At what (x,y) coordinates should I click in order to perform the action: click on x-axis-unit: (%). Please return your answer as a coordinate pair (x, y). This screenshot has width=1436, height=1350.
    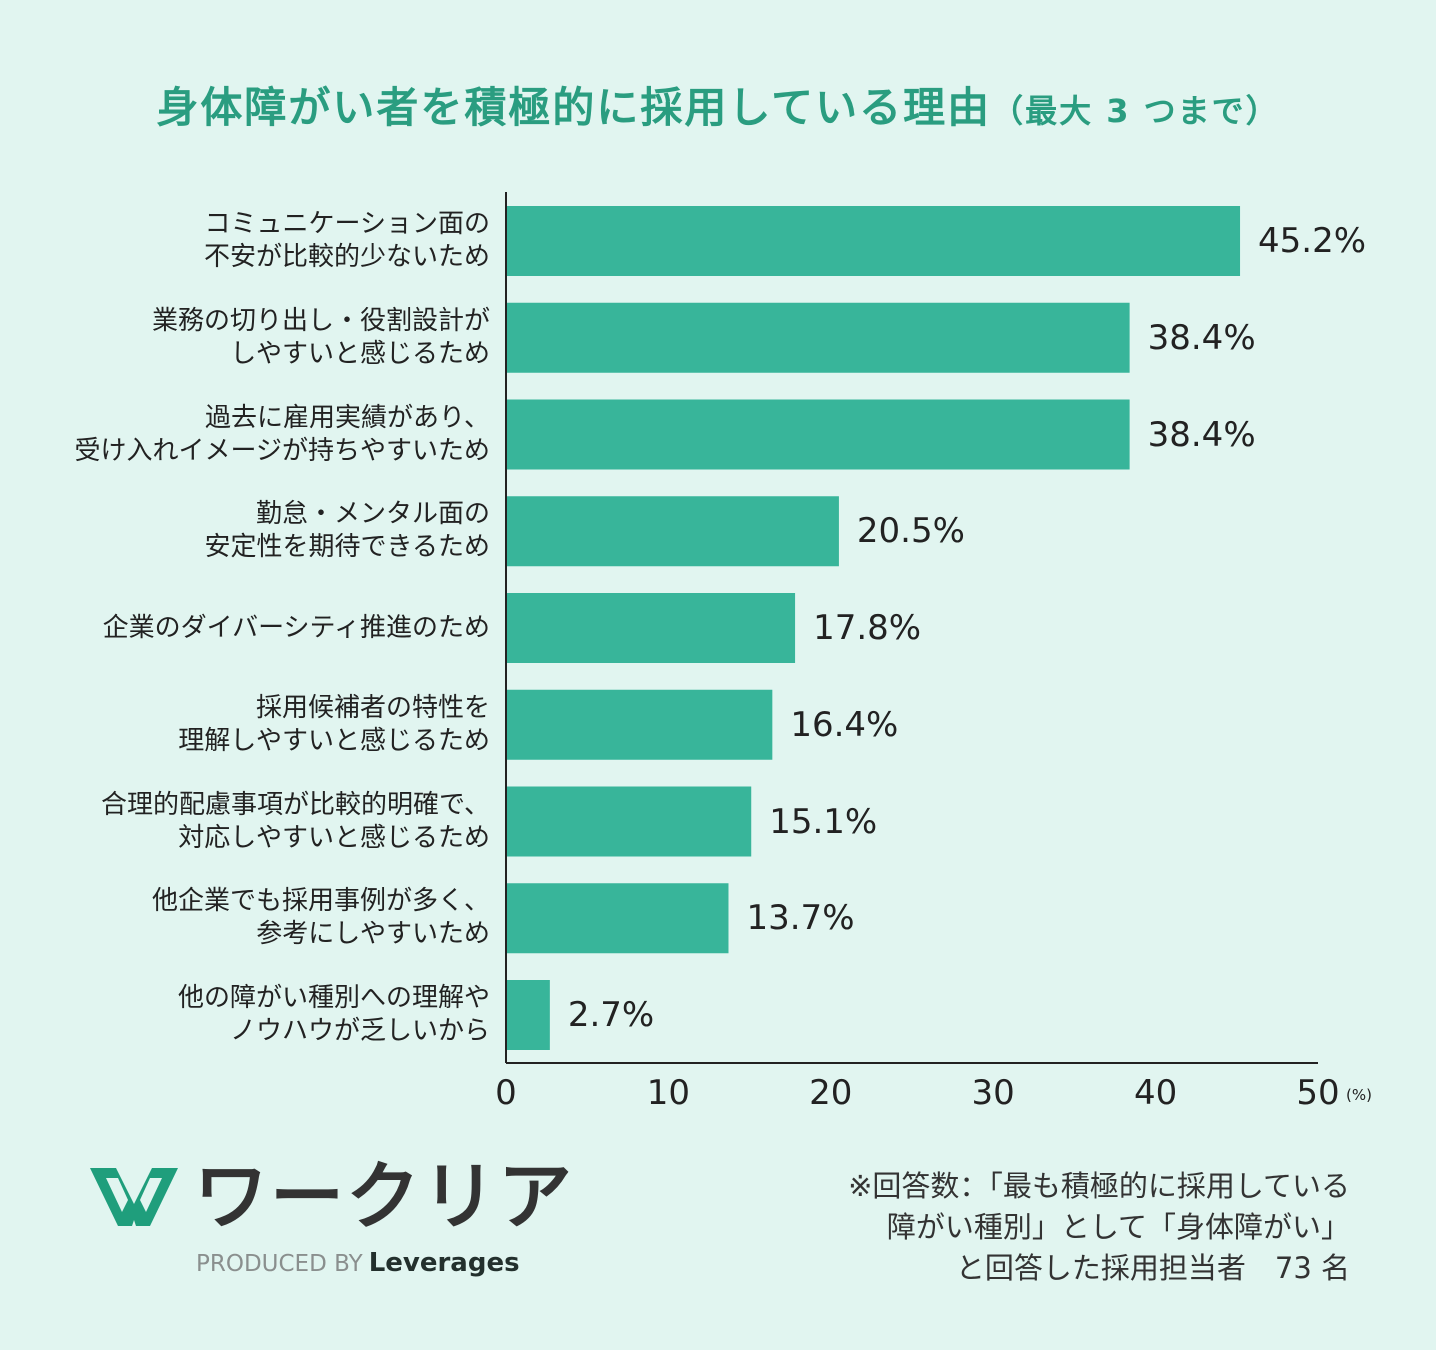
    Looking at the image, I should click on (1359, 1095).